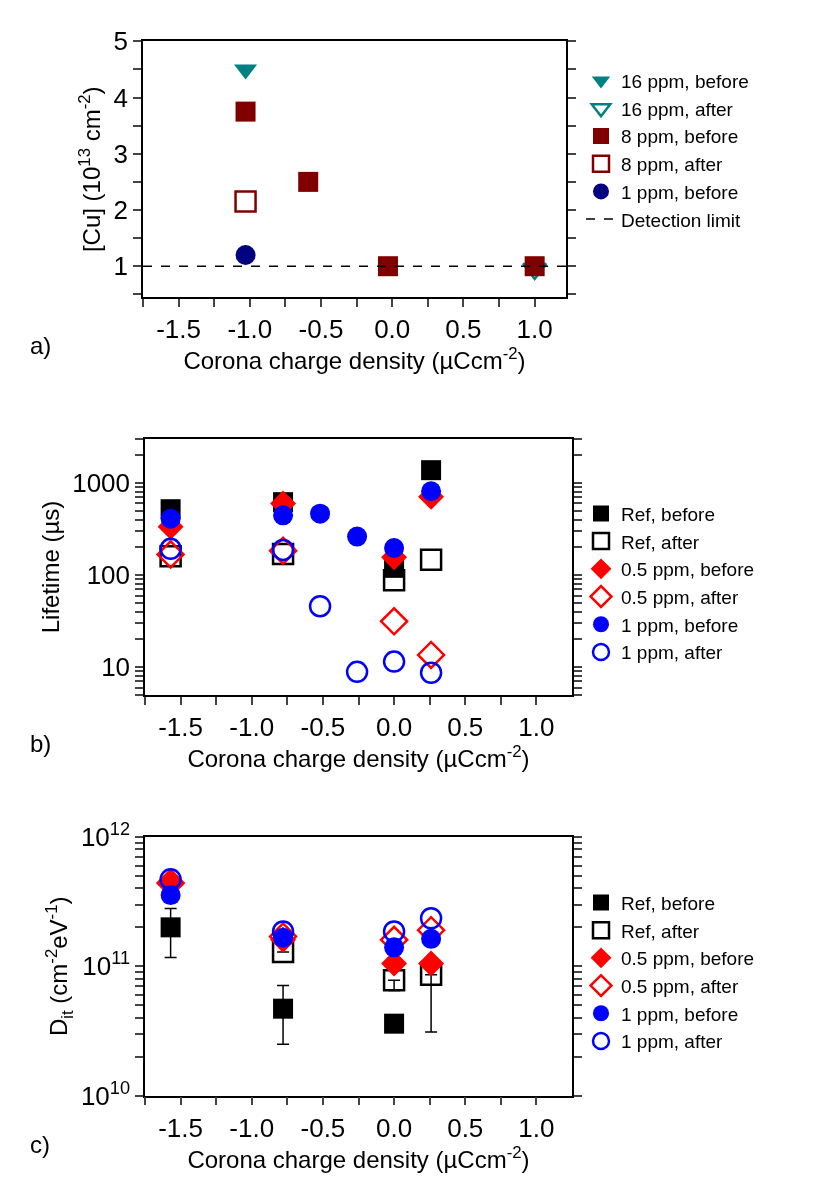  I want to click on y-tick-label: 100, so click(108, 575).